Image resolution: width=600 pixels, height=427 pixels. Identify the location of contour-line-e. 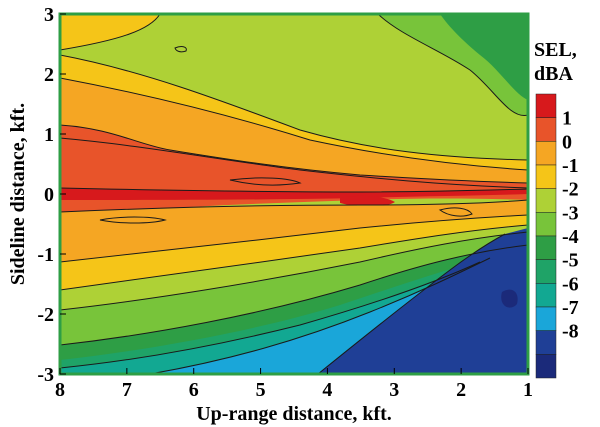
(294, 154).